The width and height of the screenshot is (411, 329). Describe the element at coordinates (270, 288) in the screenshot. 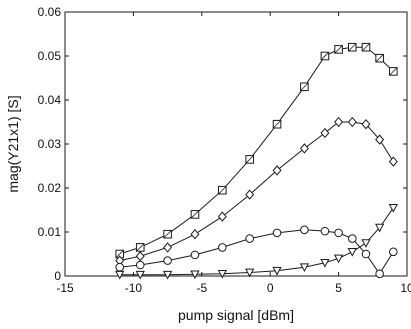

I see `x-tick-label: 0` at that location.